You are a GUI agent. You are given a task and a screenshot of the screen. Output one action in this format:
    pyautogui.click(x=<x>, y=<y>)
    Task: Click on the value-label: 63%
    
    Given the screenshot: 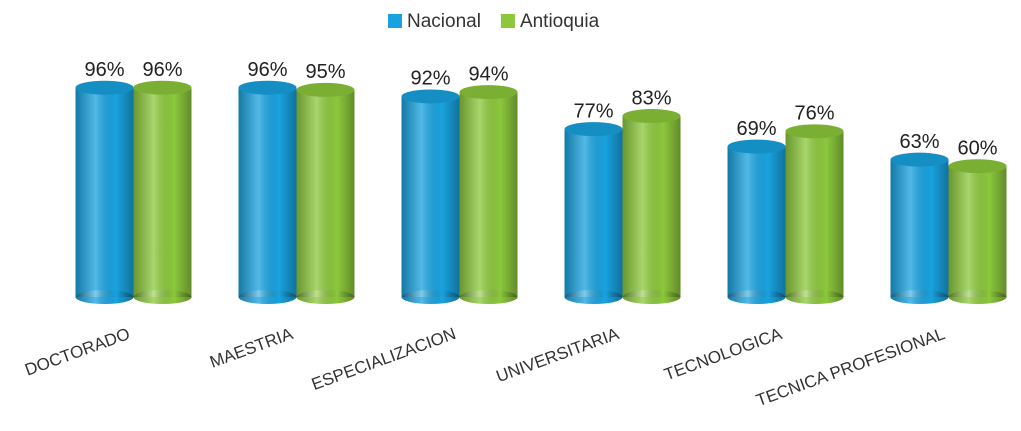 What is the action you would take?
    pyautogui.click(x=919, y=142)
    